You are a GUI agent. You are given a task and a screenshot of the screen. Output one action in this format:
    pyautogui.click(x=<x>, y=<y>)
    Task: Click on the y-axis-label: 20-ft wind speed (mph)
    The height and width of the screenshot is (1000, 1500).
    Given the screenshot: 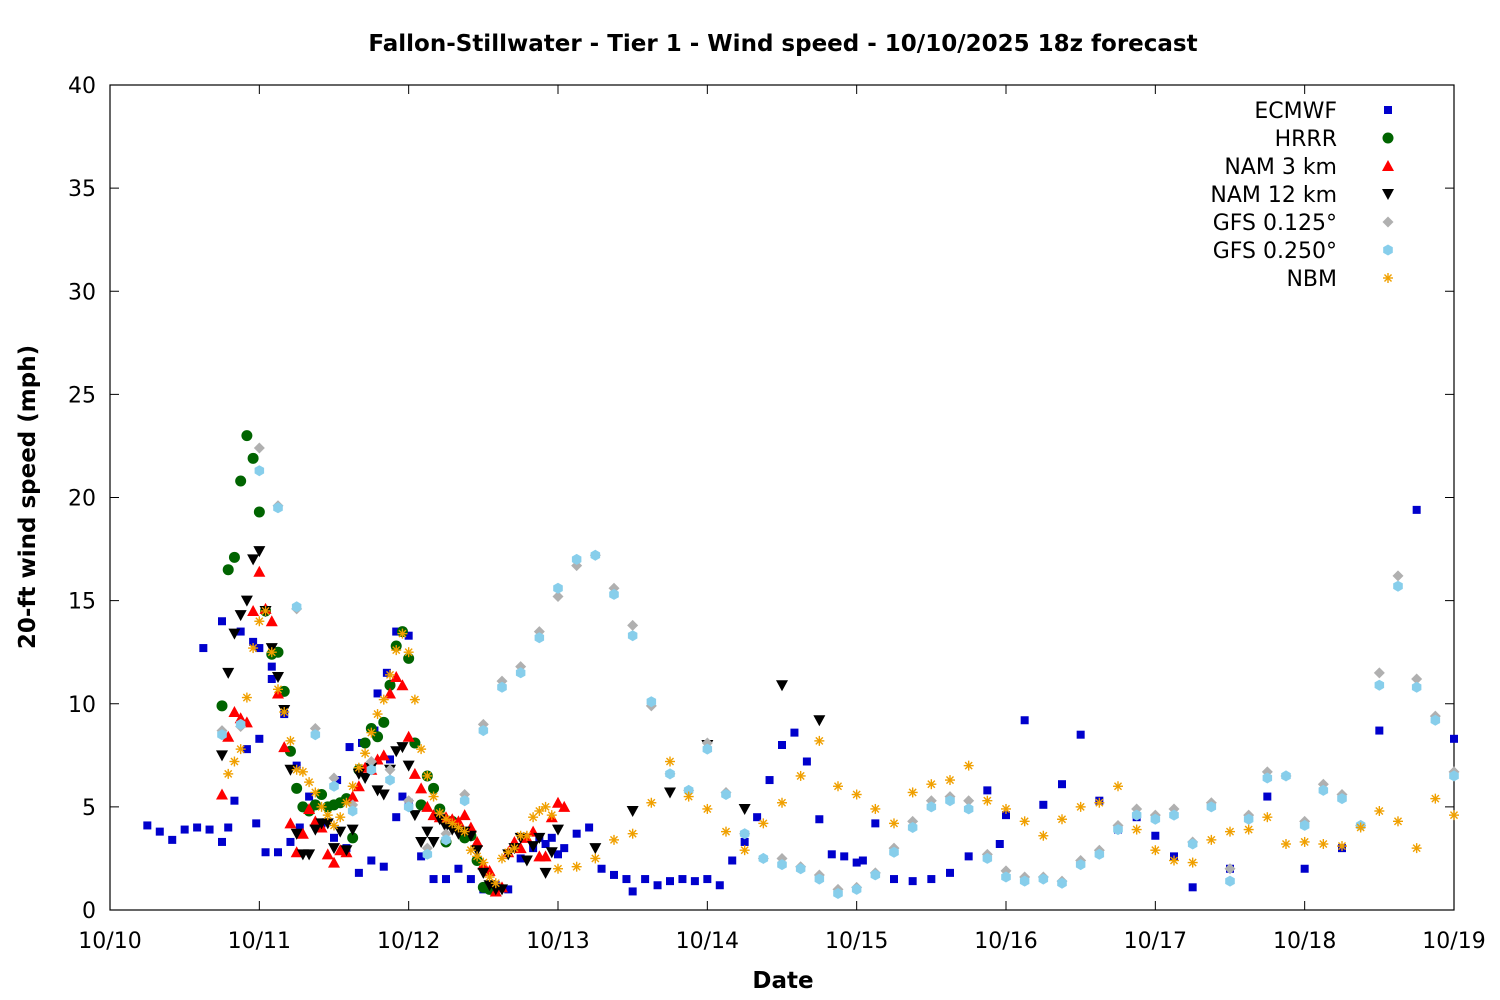 What is the action you would take?
    pyautogui.click(x=28, y=497)
    